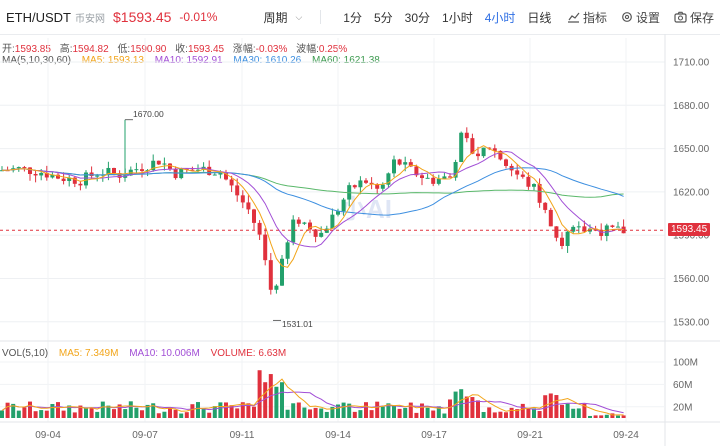 The height and width of the screenshot is (446, 720). Describe the element at coordinates (25, 353) in the screenshot. I see `vol-title: VOL(5,10)` at that location.